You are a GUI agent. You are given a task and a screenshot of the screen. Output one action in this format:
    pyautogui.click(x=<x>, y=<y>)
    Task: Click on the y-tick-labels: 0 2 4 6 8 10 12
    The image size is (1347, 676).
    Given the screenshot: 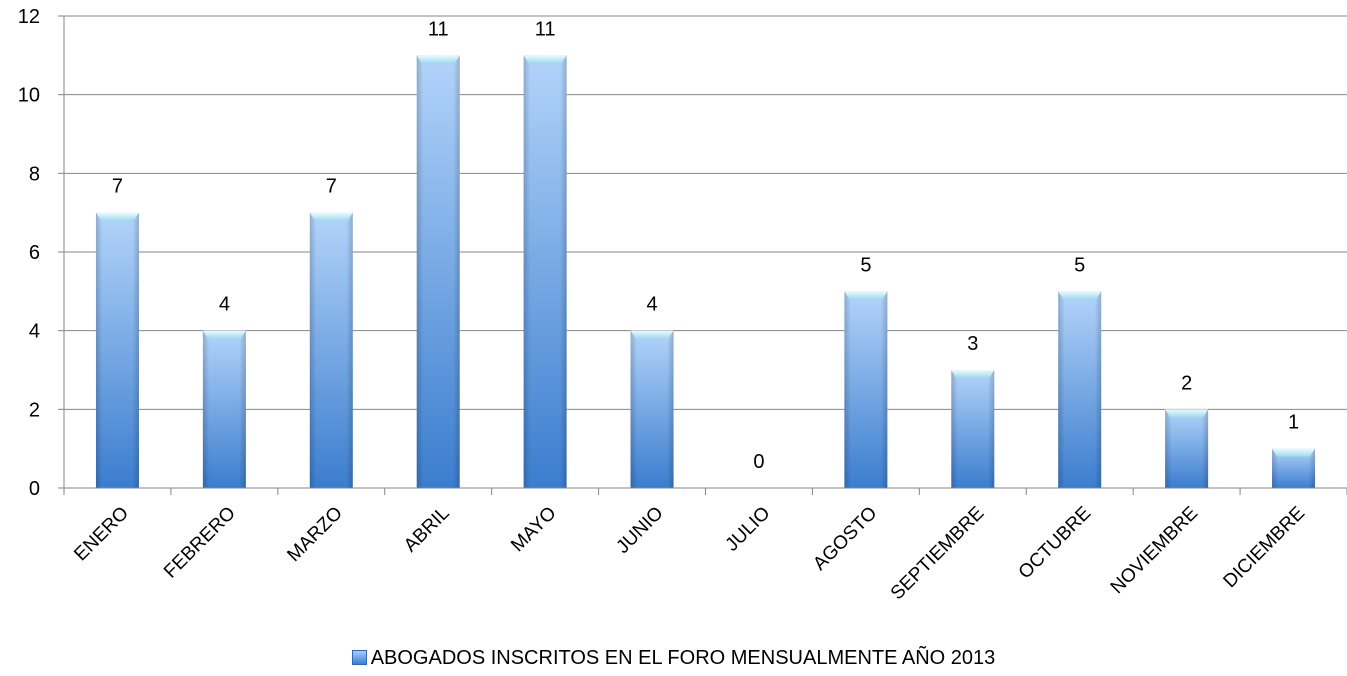 What is the action you would take?
    pyautogui.click(x=29, y=253)
    